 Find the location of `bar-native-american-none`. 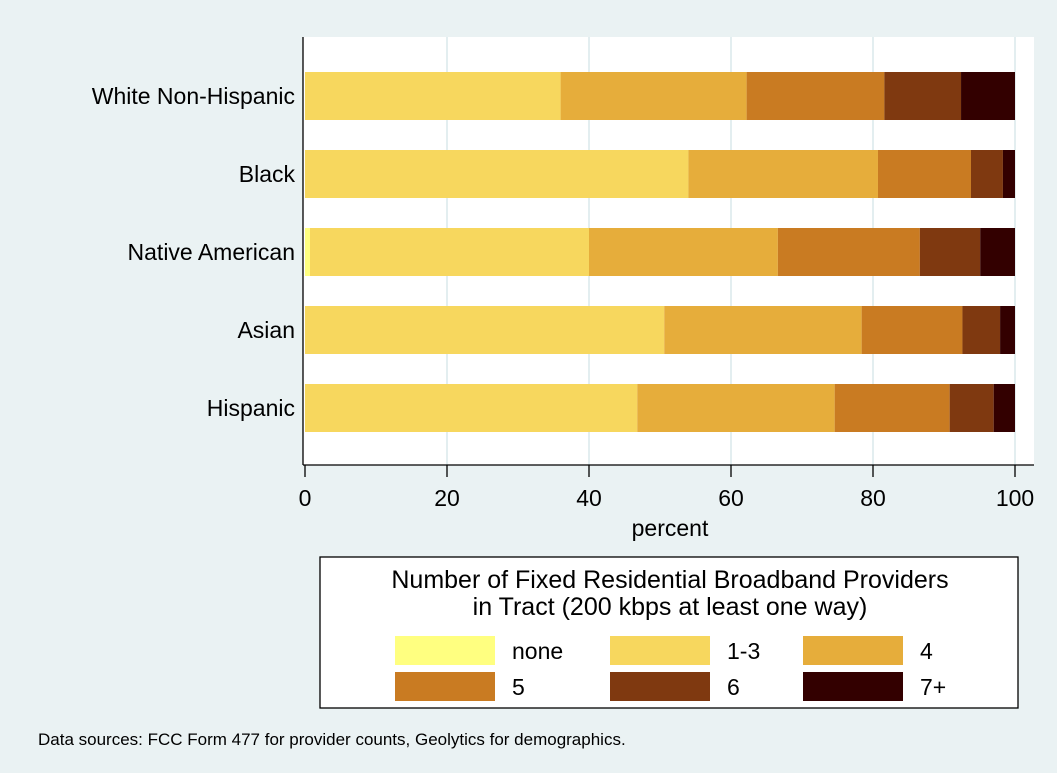

bar-native-american-none is located at coordinates (307, 252).